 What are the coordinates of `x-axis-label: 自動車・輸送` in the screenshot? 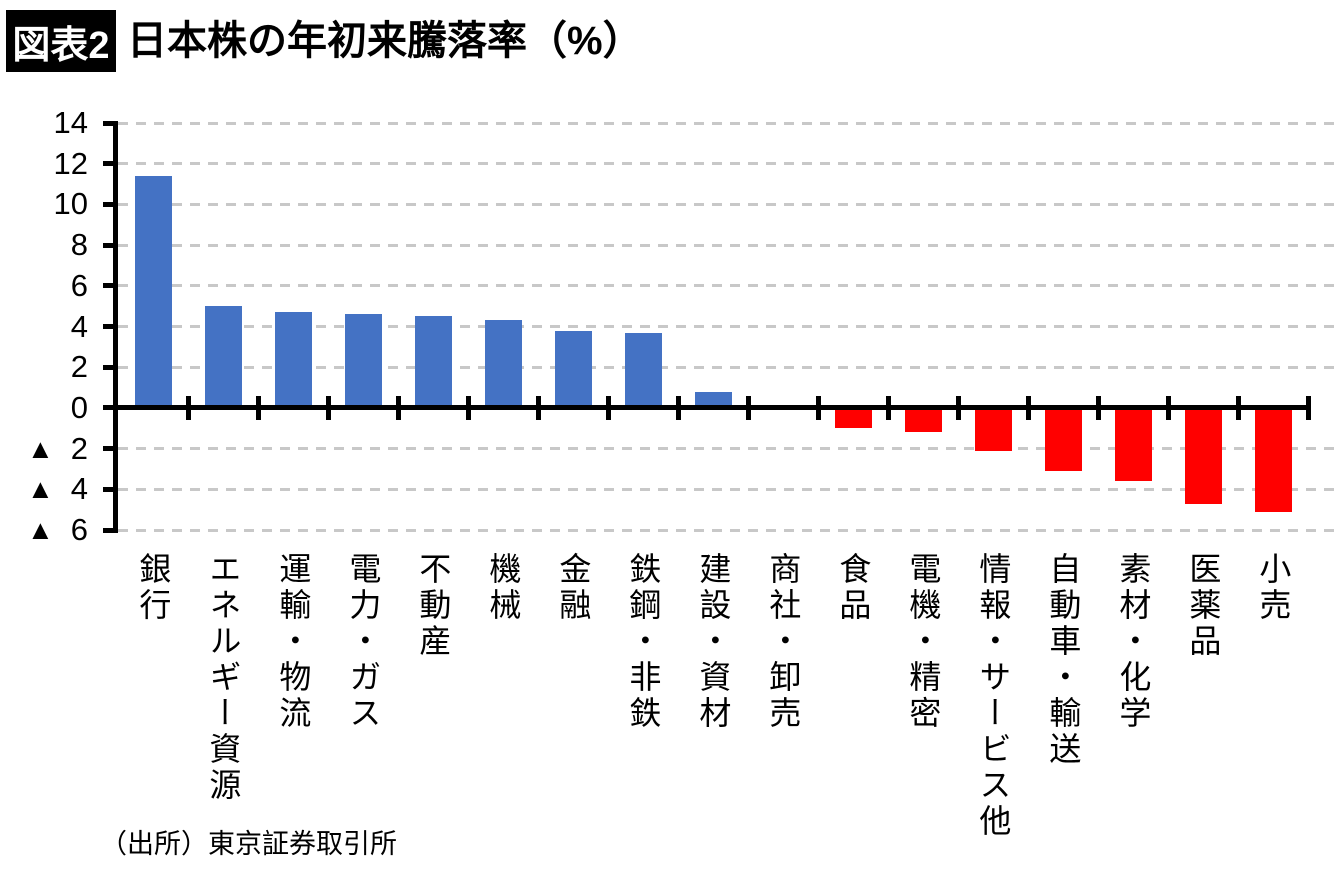 It's located at (1063, 660).